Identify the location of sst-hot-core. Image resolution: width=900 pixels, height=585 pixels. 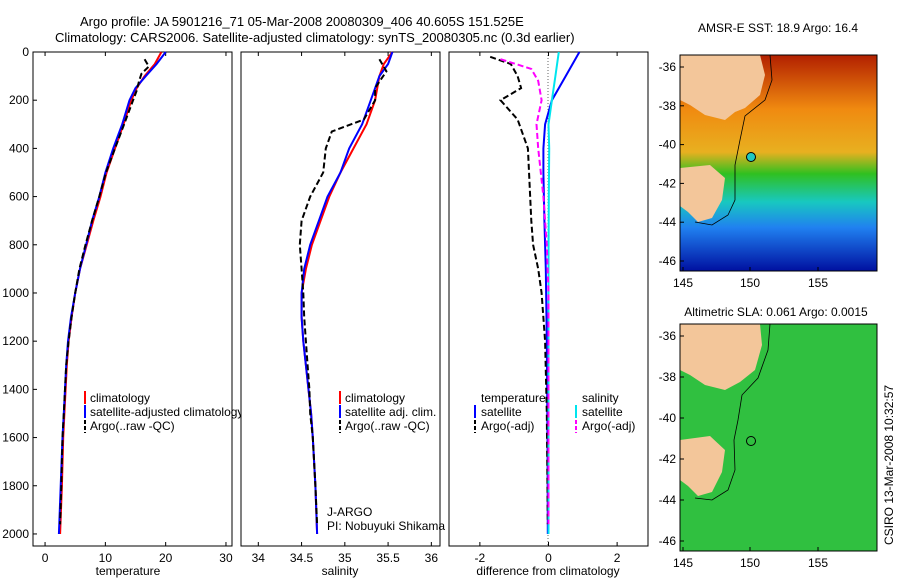
(22, 10).